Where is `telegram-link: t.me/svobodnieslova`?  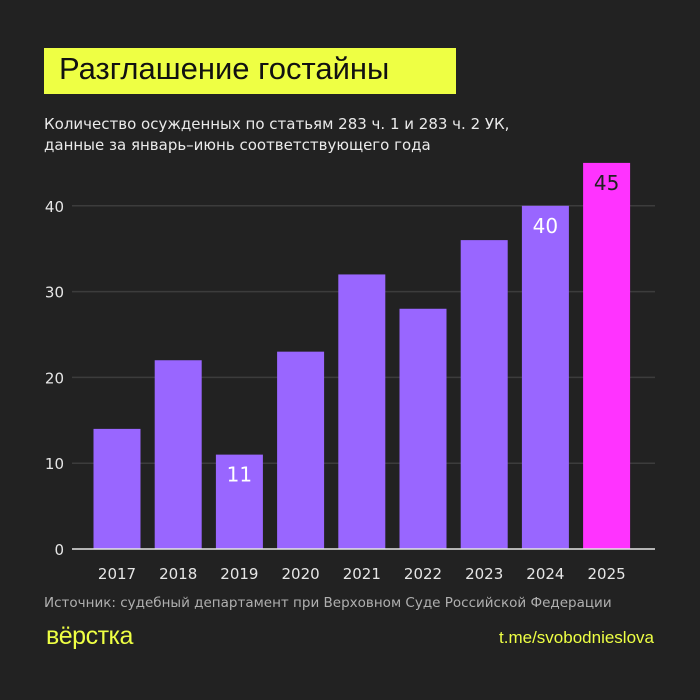
telegram-link: t.me/svobodnieslova is located at coordinates (576, 637).